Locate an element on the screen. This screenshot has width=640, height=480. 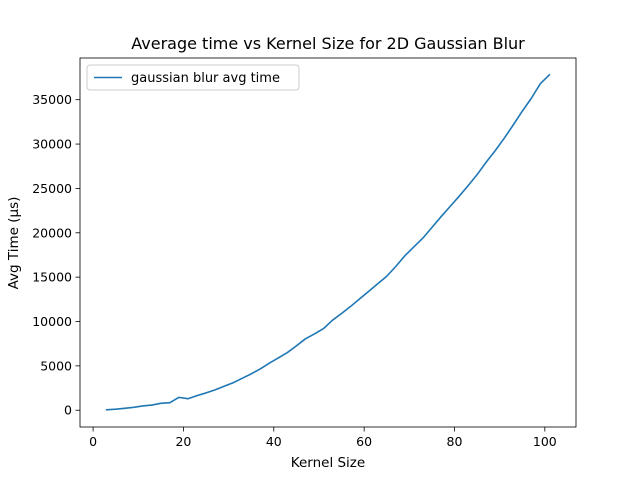
x-axis-title: Kernel Size is located at coordinates (328, 463).